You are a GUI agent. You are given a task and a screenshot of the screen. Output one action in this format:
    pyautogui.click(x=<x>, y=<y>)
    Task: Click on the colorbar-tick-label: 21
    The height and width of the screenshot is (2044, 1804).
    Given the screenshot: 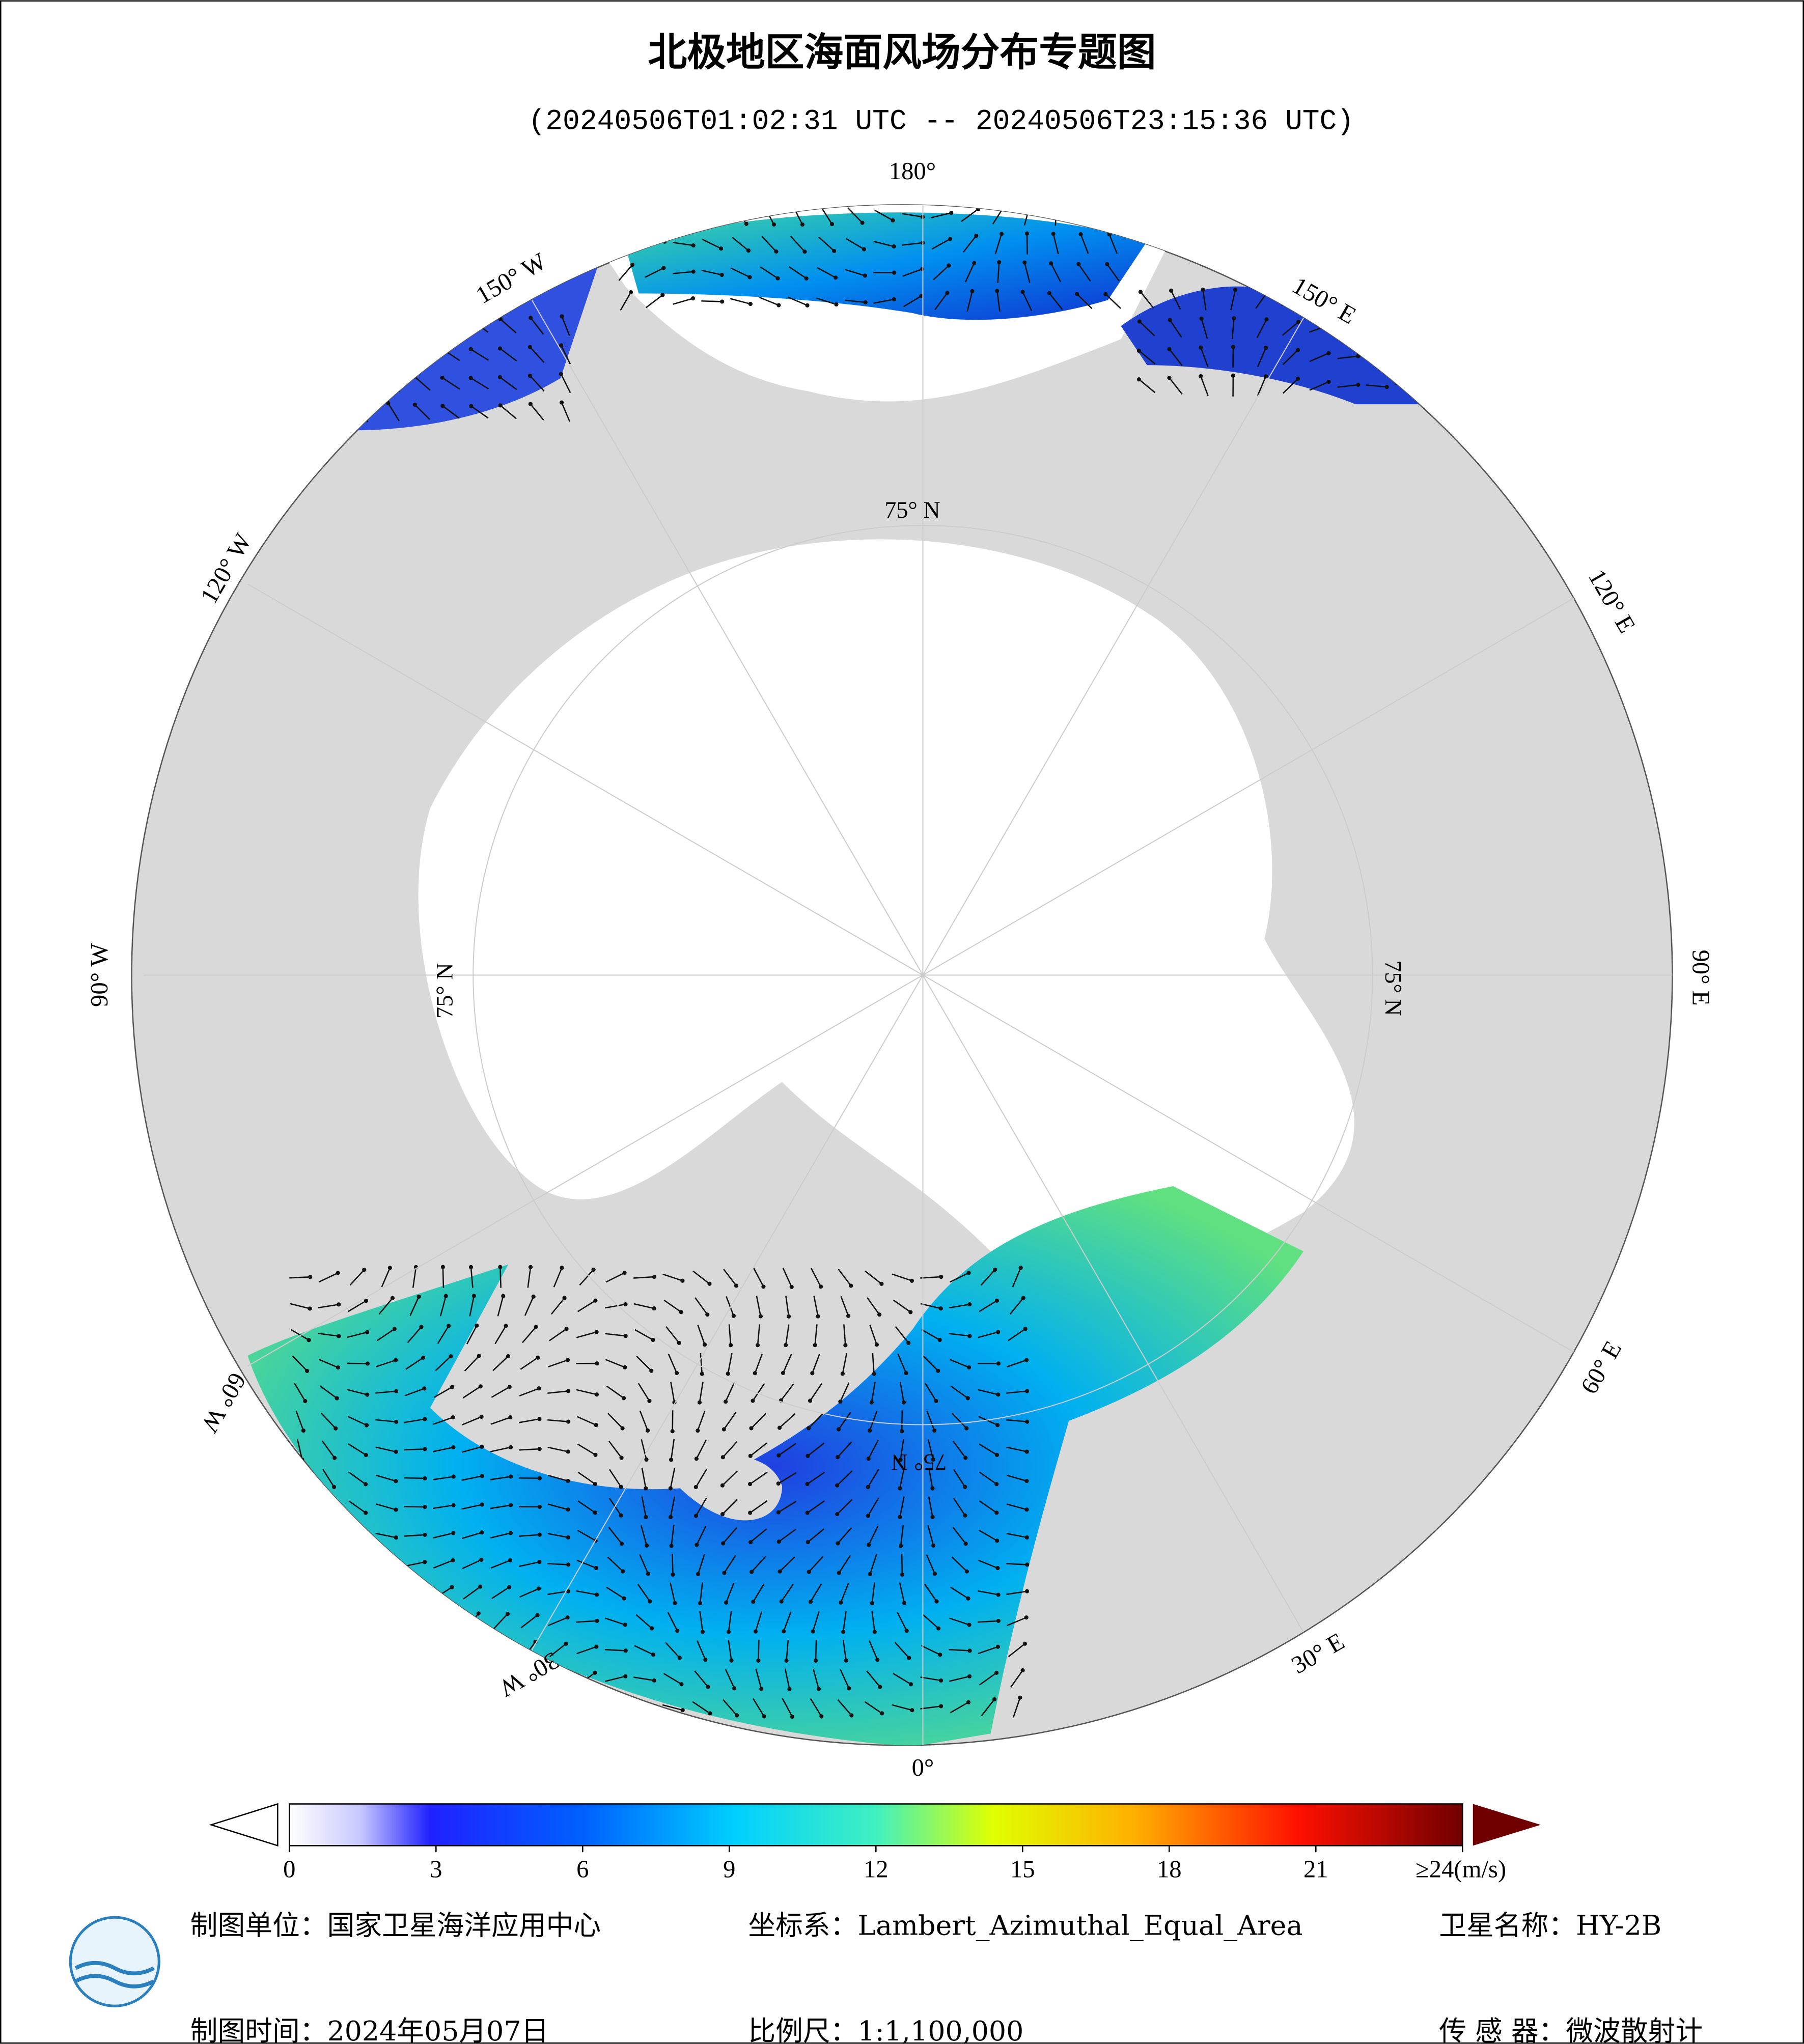 What is the action you would take?
    pyautogui.click(x=1315, y=1869)
    